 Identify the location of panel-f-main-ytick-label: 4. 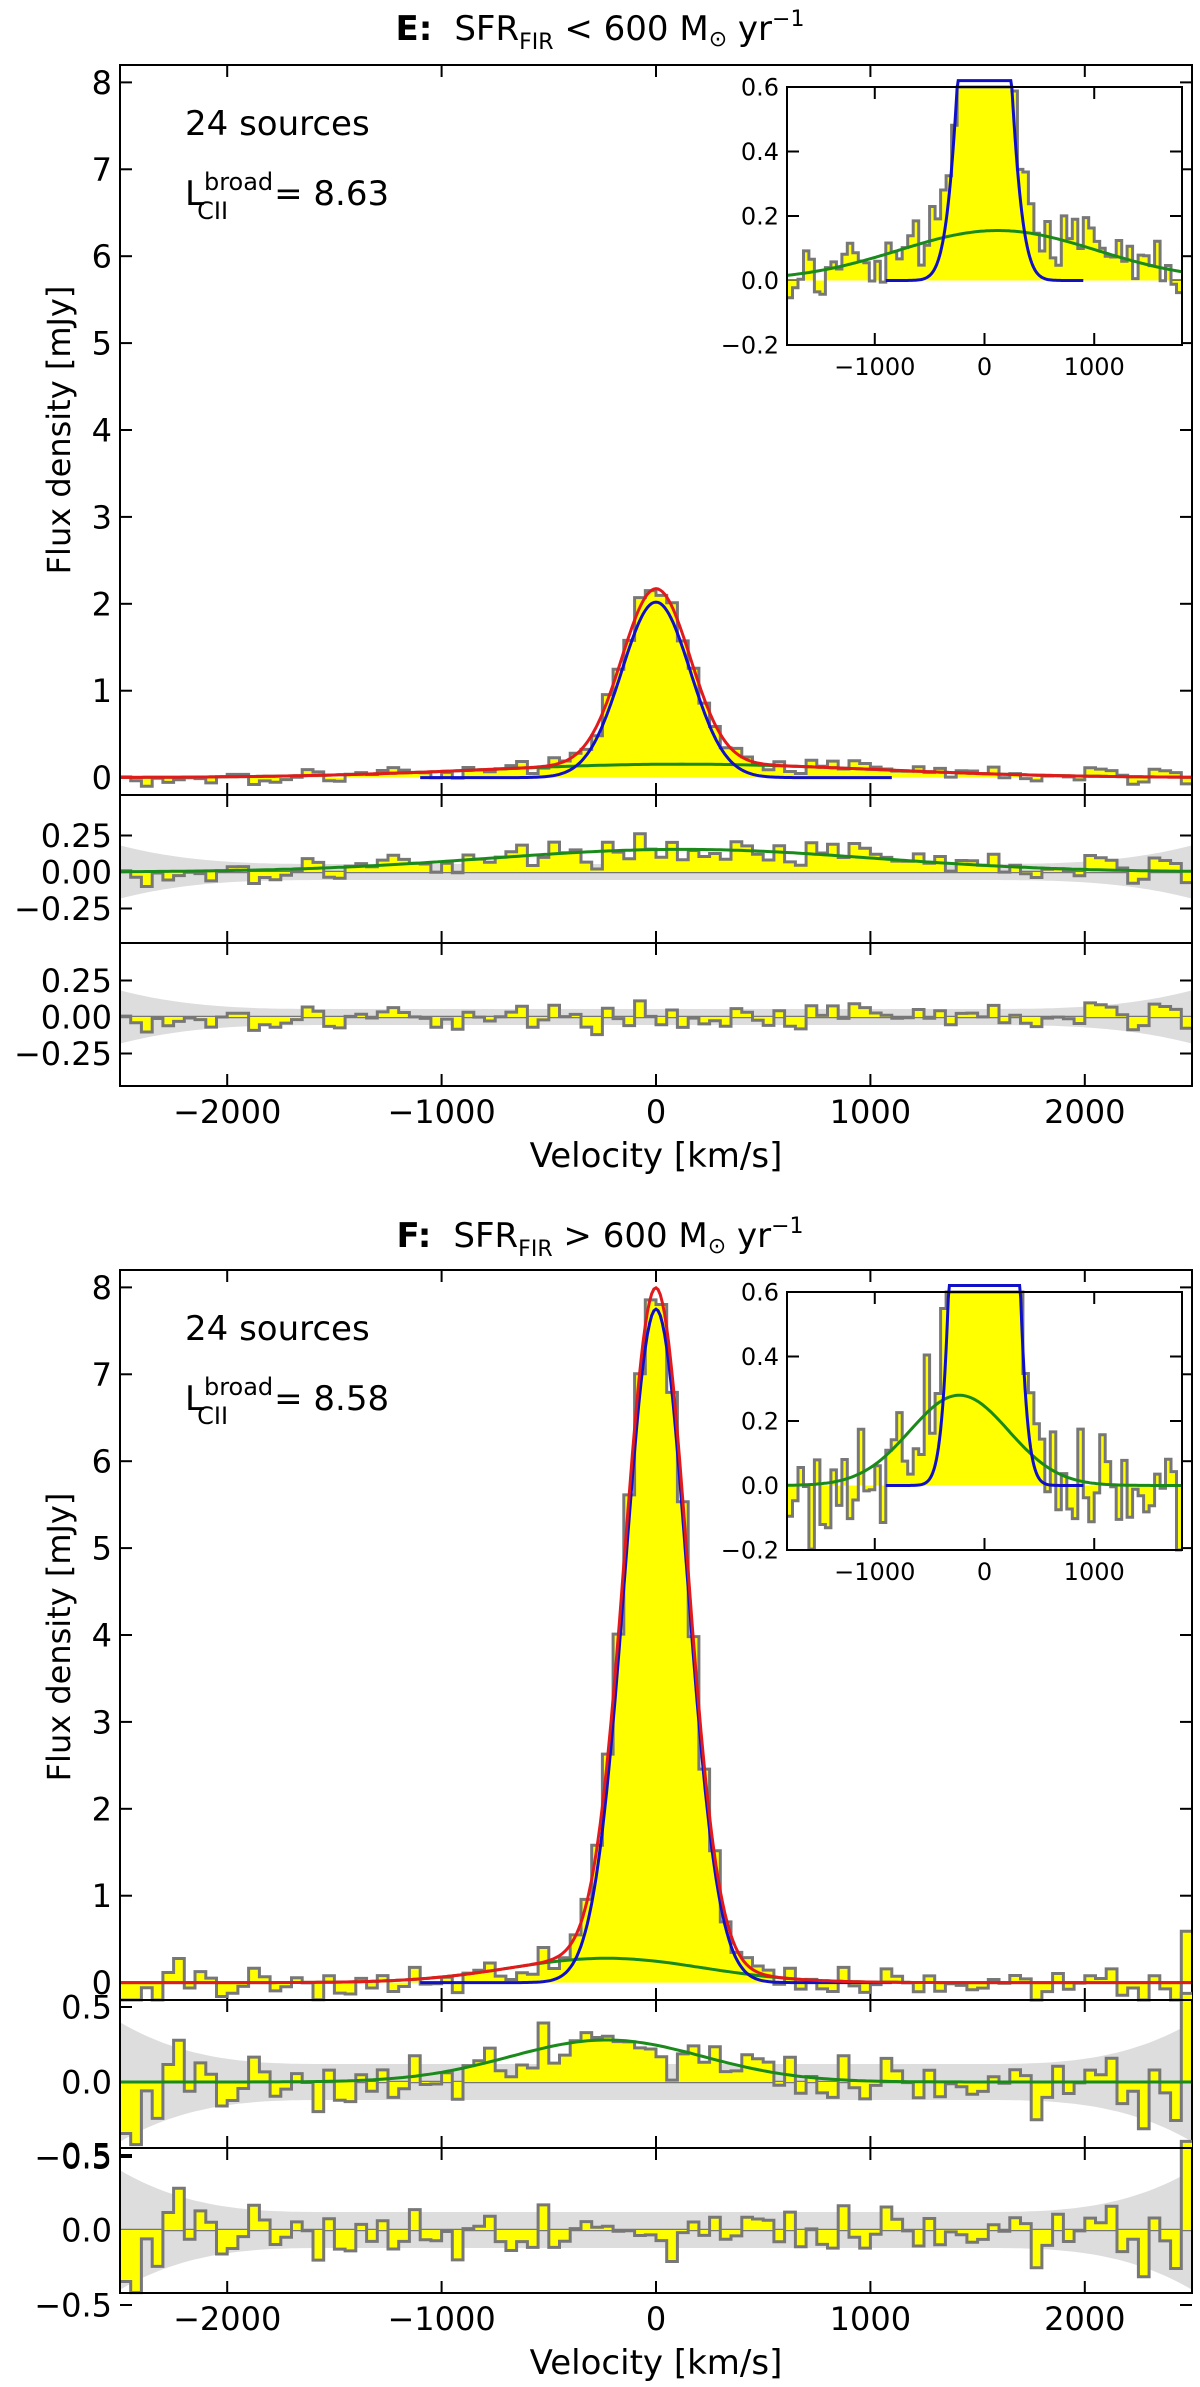
(102, 1636).